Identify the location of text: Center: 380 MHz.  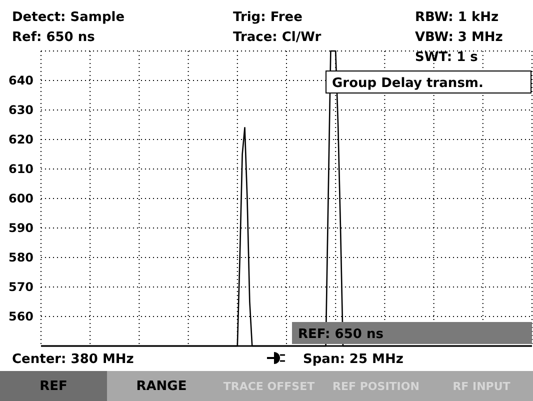
(73, 359).